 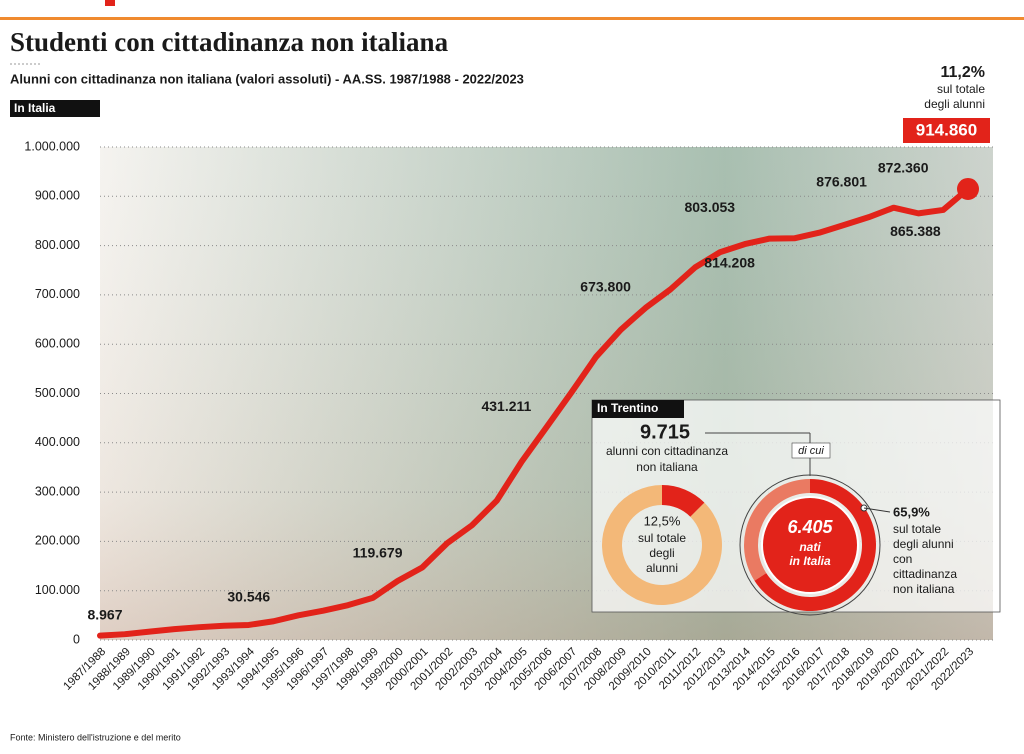 What do you see at coordinates (917, 529) in the screenshot?
I see `born-share-text: sul totale` at bounding box center [917, 529].